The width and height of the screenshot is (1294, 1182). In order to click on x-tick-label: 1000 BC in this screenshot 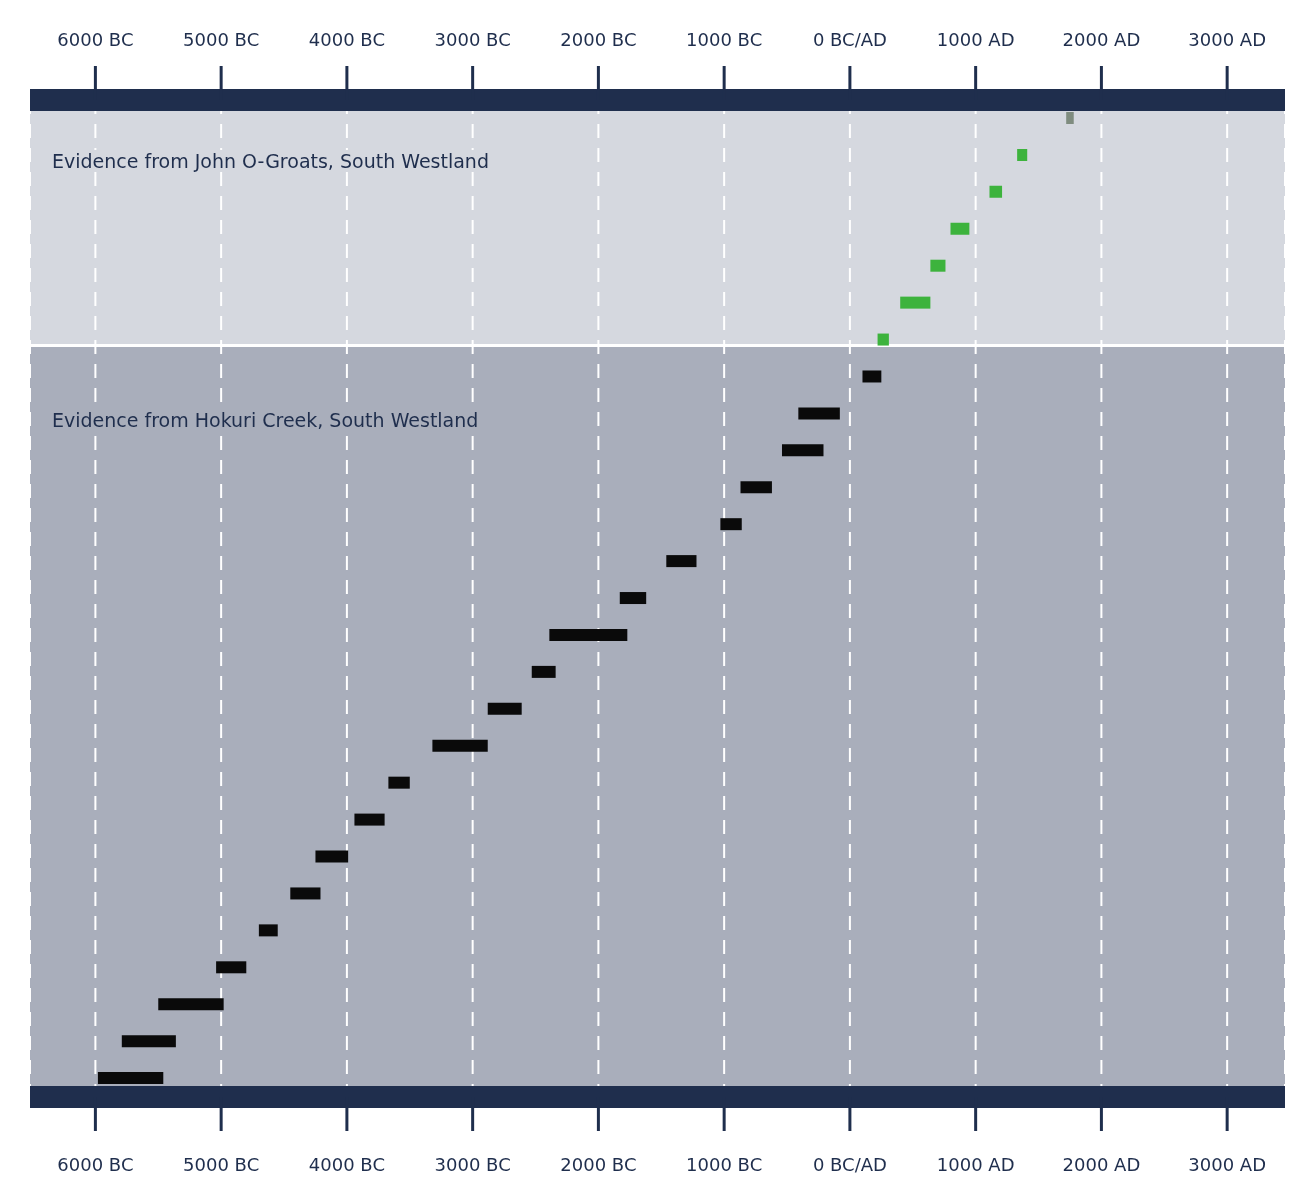, I will do `click(724, 1164)`.